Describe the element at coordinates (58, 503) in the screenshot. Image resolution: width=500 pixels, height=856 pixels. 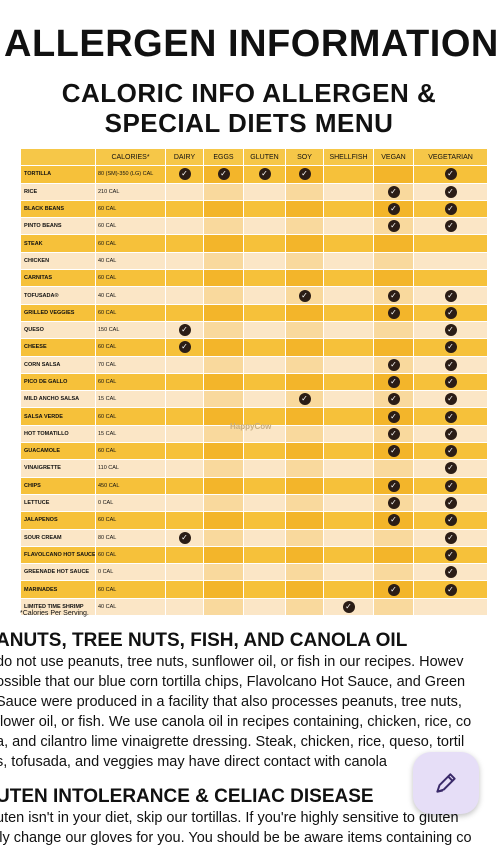
I see `item-name: LETTUCE` at that location.